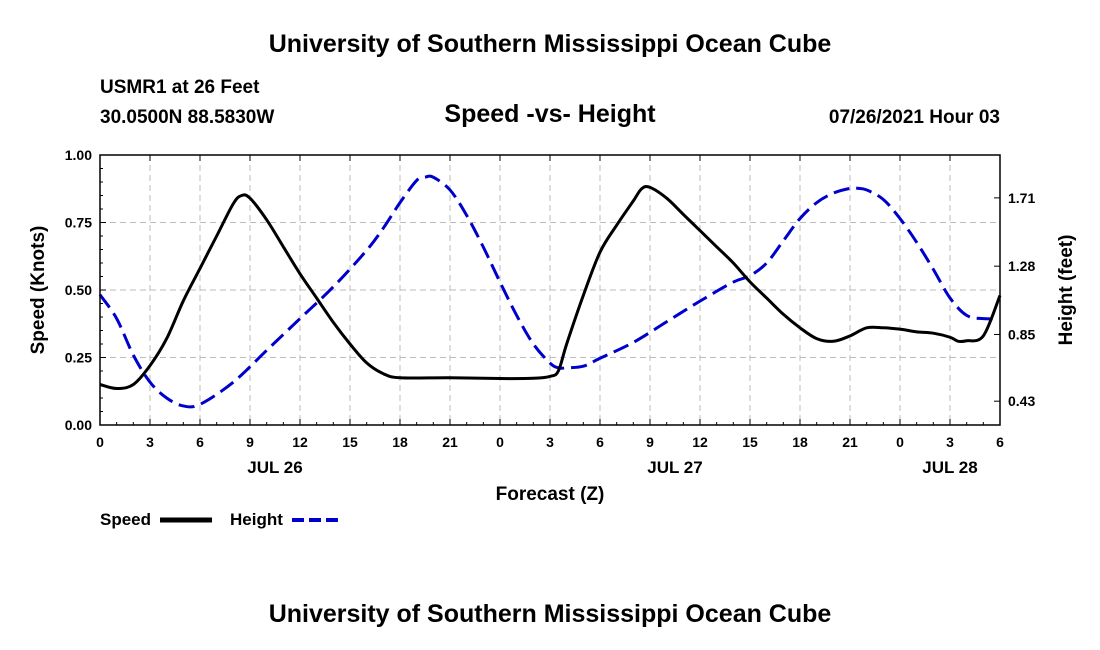 This screenshot has width=1100, height=650. I want to click on forecast-datetime: 07/26/2021 Hour 03, so click(914, 117).